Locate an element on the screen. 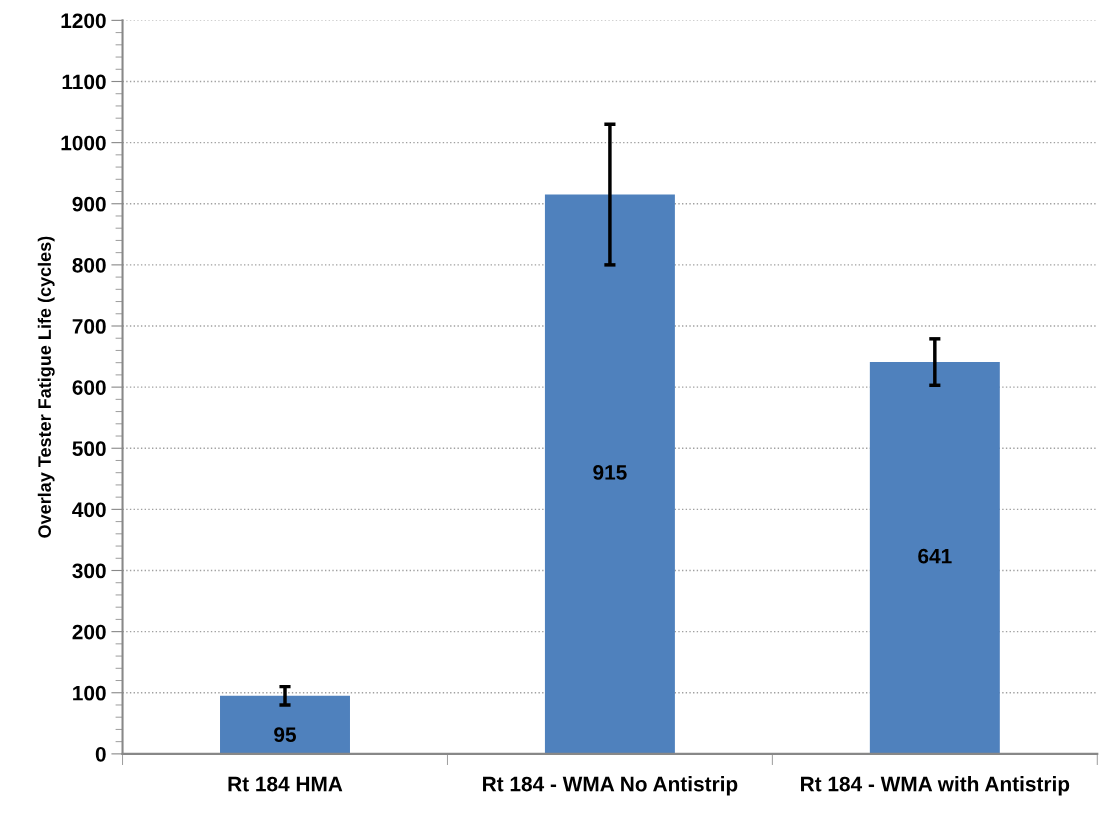 The height and width of the screenshot is (815, 1114). y-tick-label: 600 is located at coordinates (89, 387).